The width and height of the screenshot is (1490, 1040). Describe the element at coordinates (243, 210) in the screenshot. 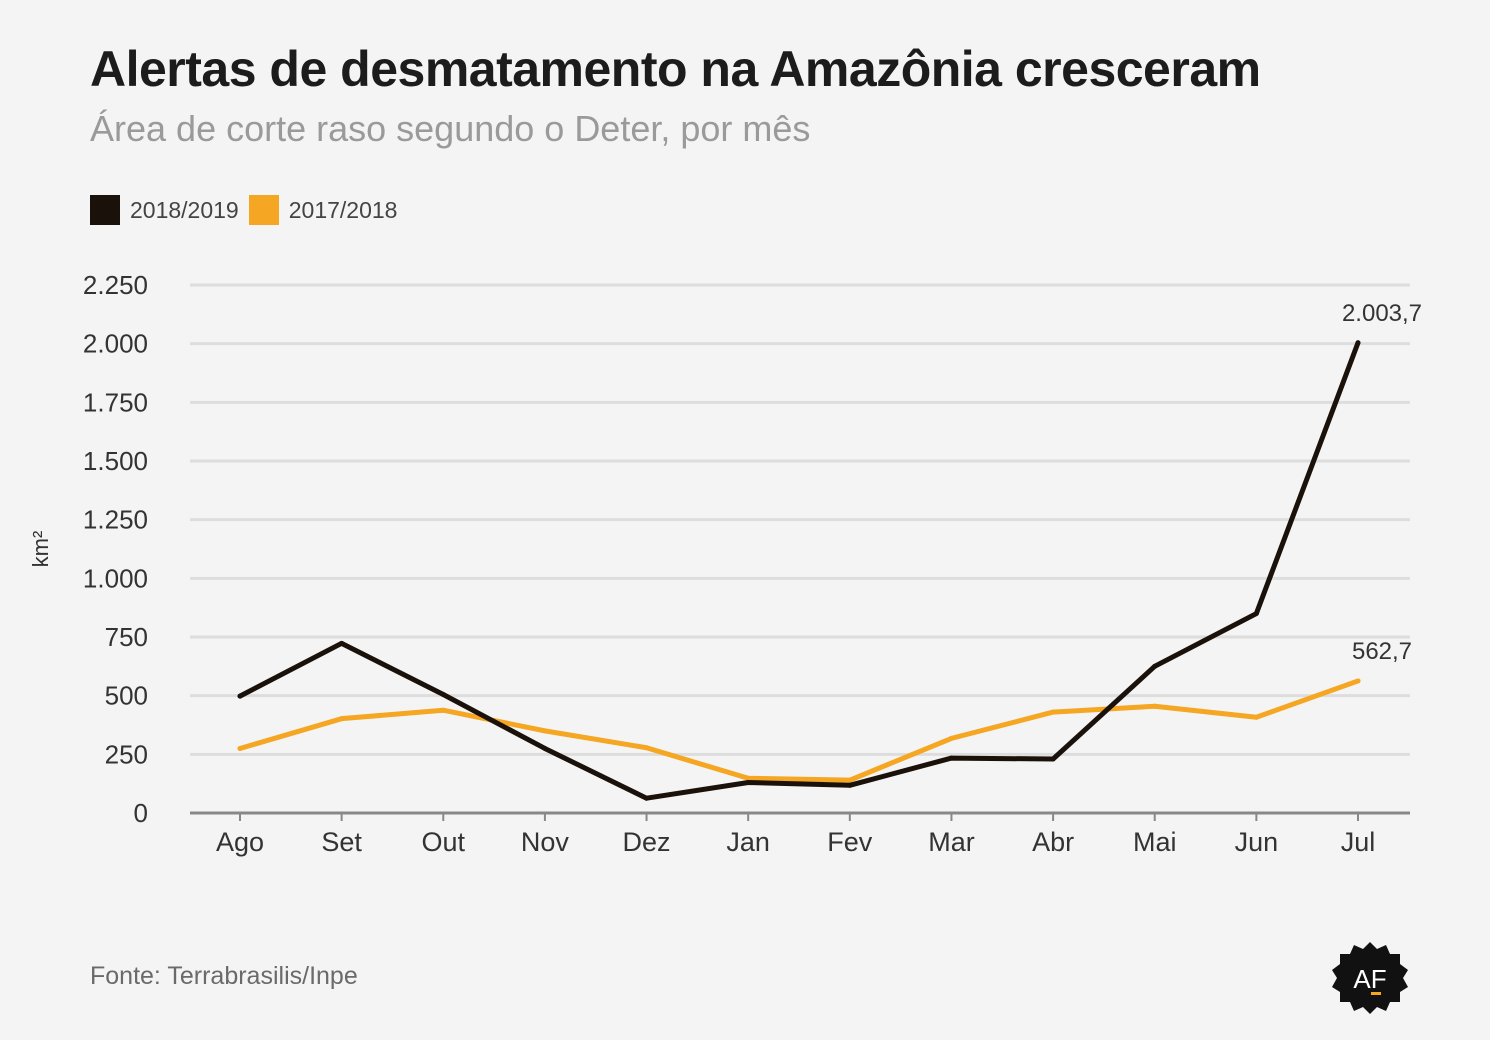

I see `legend: 2018/2019 2017/2018` at that location.